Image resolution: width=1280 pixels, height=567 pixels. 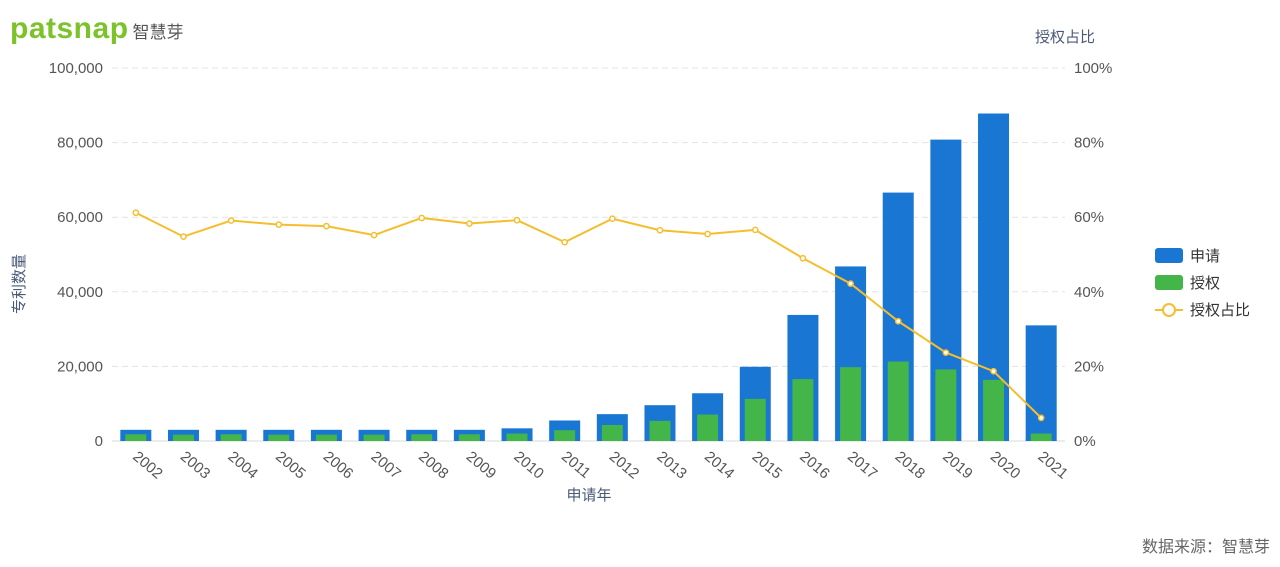 I want to click on x-tick-label: 2002, so click(x=147, y=465).